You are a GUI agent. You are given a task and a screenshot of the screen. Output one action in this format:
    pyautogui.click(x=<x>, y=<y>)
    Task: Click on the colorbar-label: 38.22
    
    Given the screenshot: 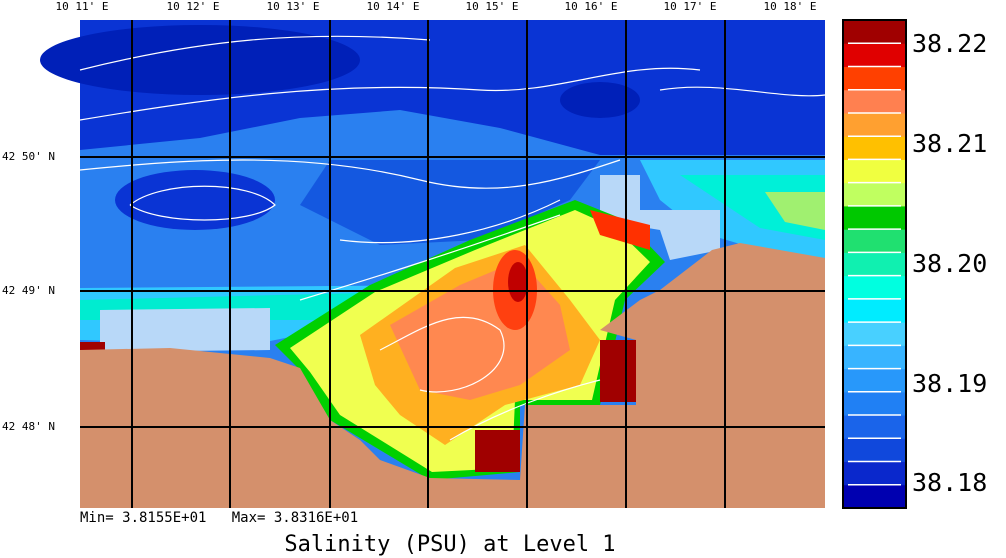 What is the action you would take?
    pyautogui.click(x=949, y=43)
    